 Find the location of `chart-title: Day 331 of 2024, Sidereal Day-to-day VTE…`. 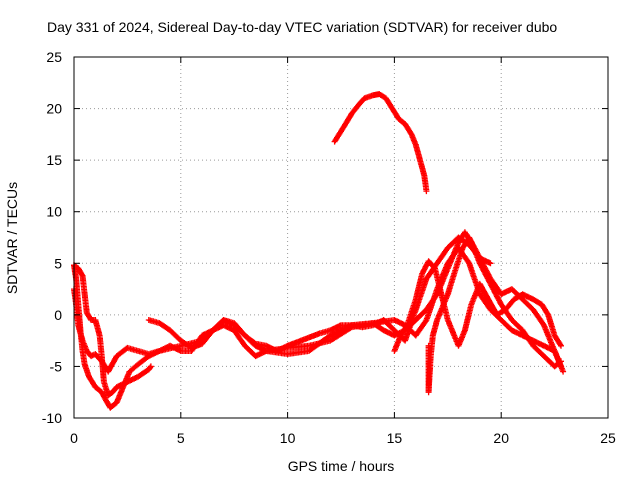

chart-title: Day 331 of 2024, Sidereal Day-to-day VTE… is located at coordinates (302, 27).